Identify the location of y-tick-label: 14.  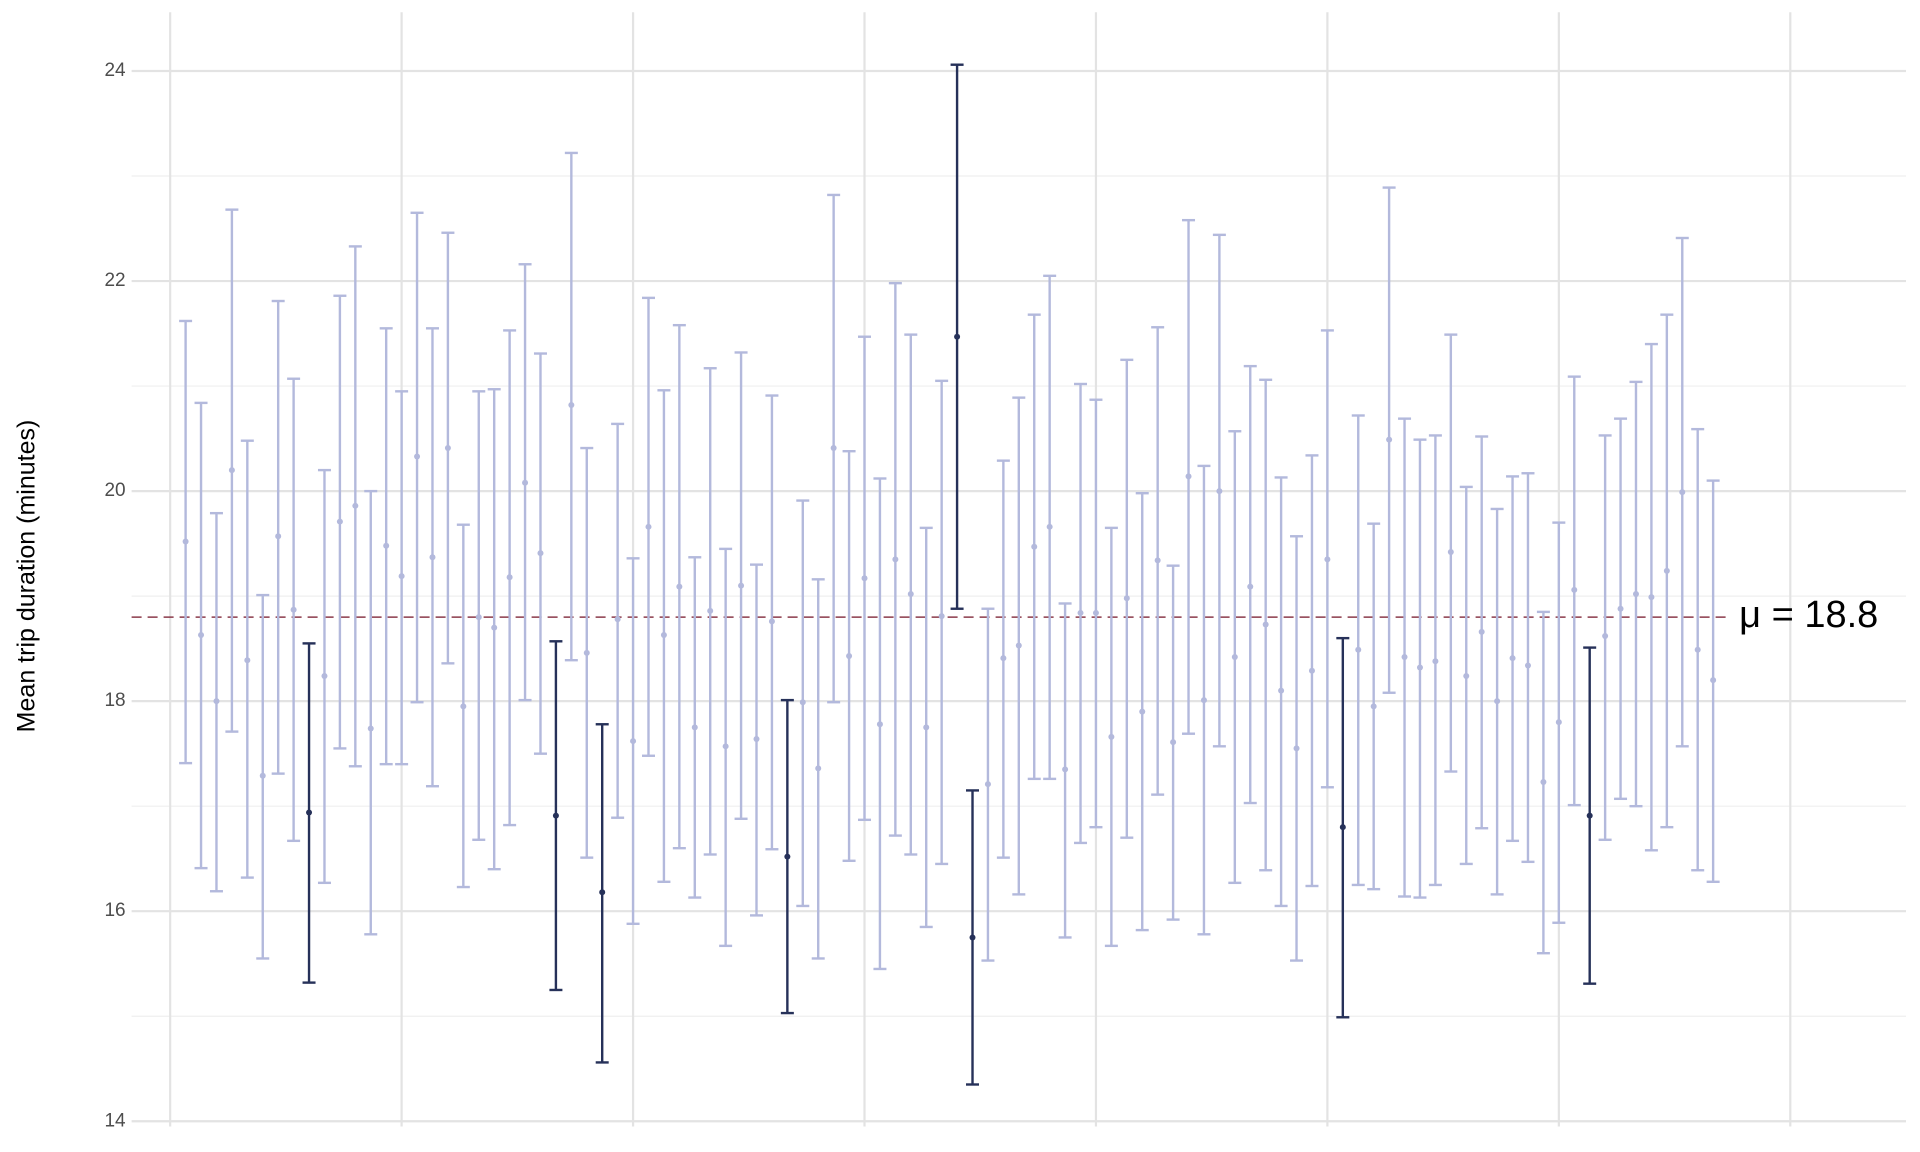
(115, 1120).